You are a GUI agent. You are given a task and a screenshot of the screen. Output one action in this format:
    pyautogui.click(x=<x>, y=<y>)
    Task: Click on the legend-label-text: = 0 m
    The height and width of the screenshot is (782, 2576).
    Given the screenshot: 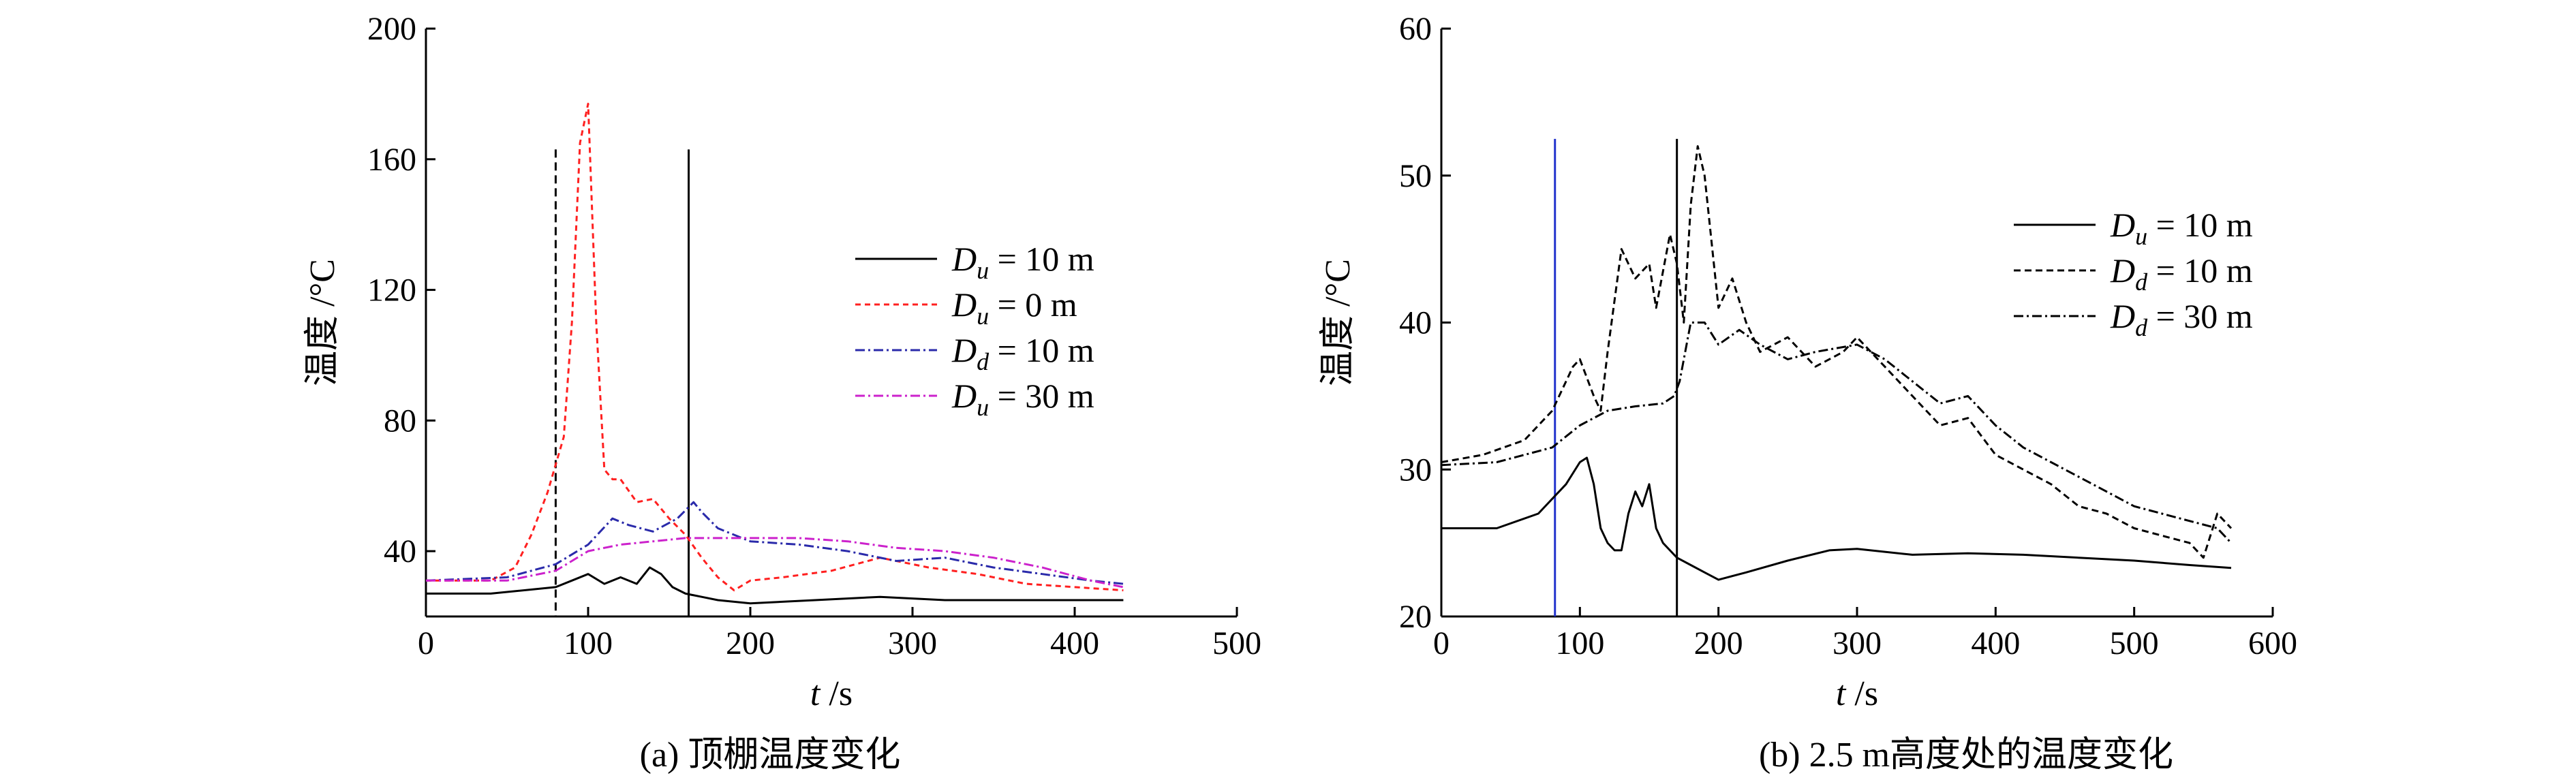 What is the action you would take?
    pyautogui.click(x=1033, y=304)
    